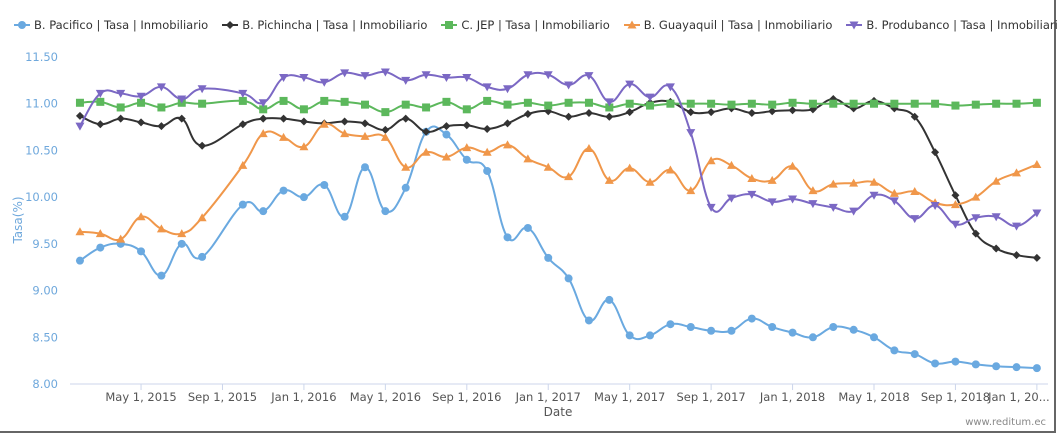 Image resolution: width=1058 pixels, height=434 pixels. Describe the element at coordinates (727, 25) in the screenshot. I see `legend-item-guayaquil: B. Guayaquil | Tasa | Inmobiliario` at that location.